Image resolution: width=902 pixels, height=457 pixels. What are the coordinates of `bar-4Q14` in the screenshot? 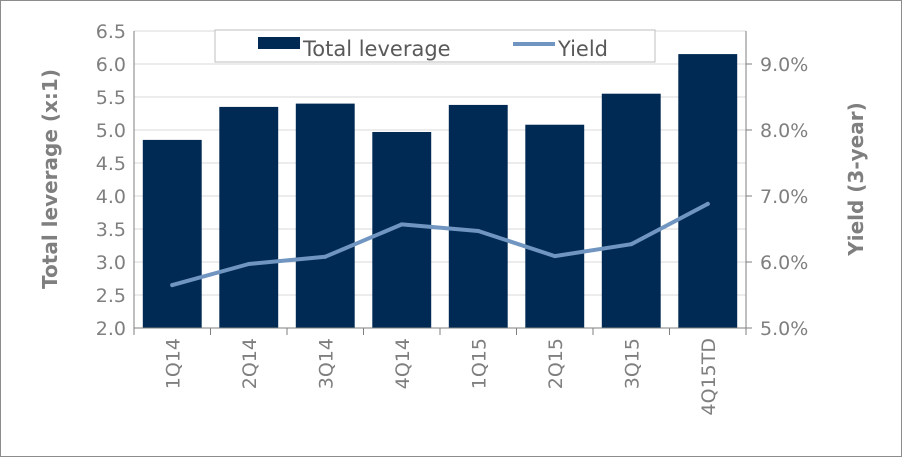 It's located at (402, 229).